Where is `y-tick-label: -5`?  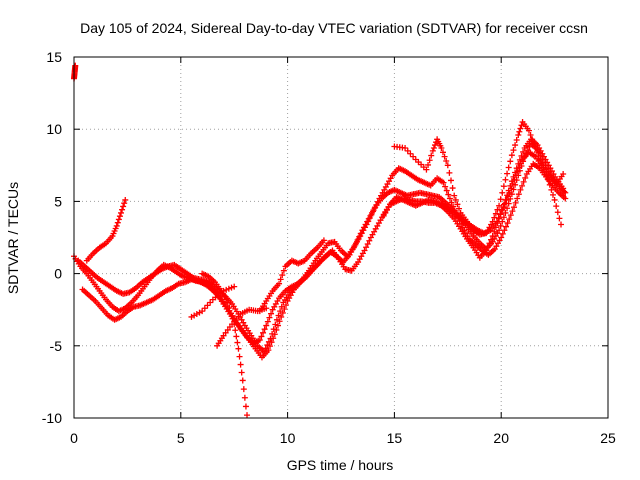
y-tick-label: -5 is located at coordinates (56, 346).